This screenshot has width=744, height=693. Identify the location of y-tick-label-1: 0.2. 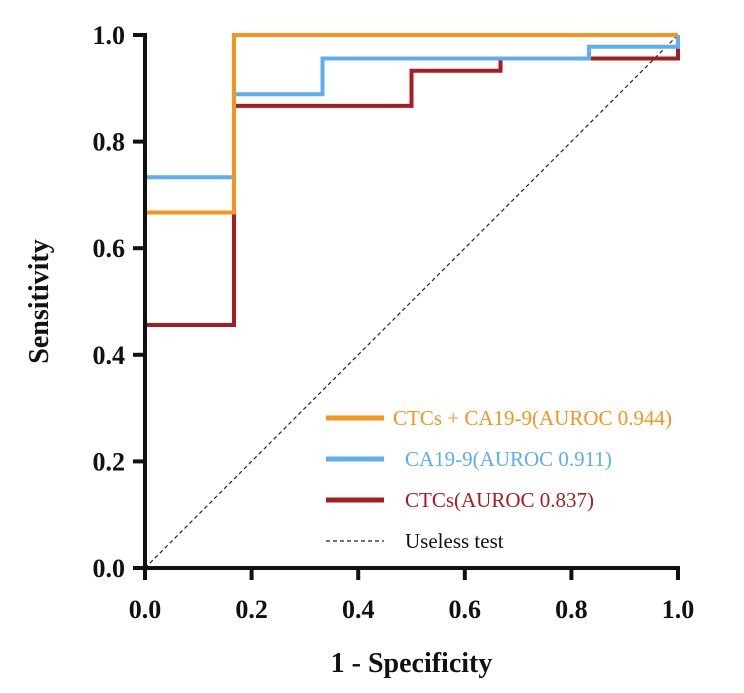
(109, 461).